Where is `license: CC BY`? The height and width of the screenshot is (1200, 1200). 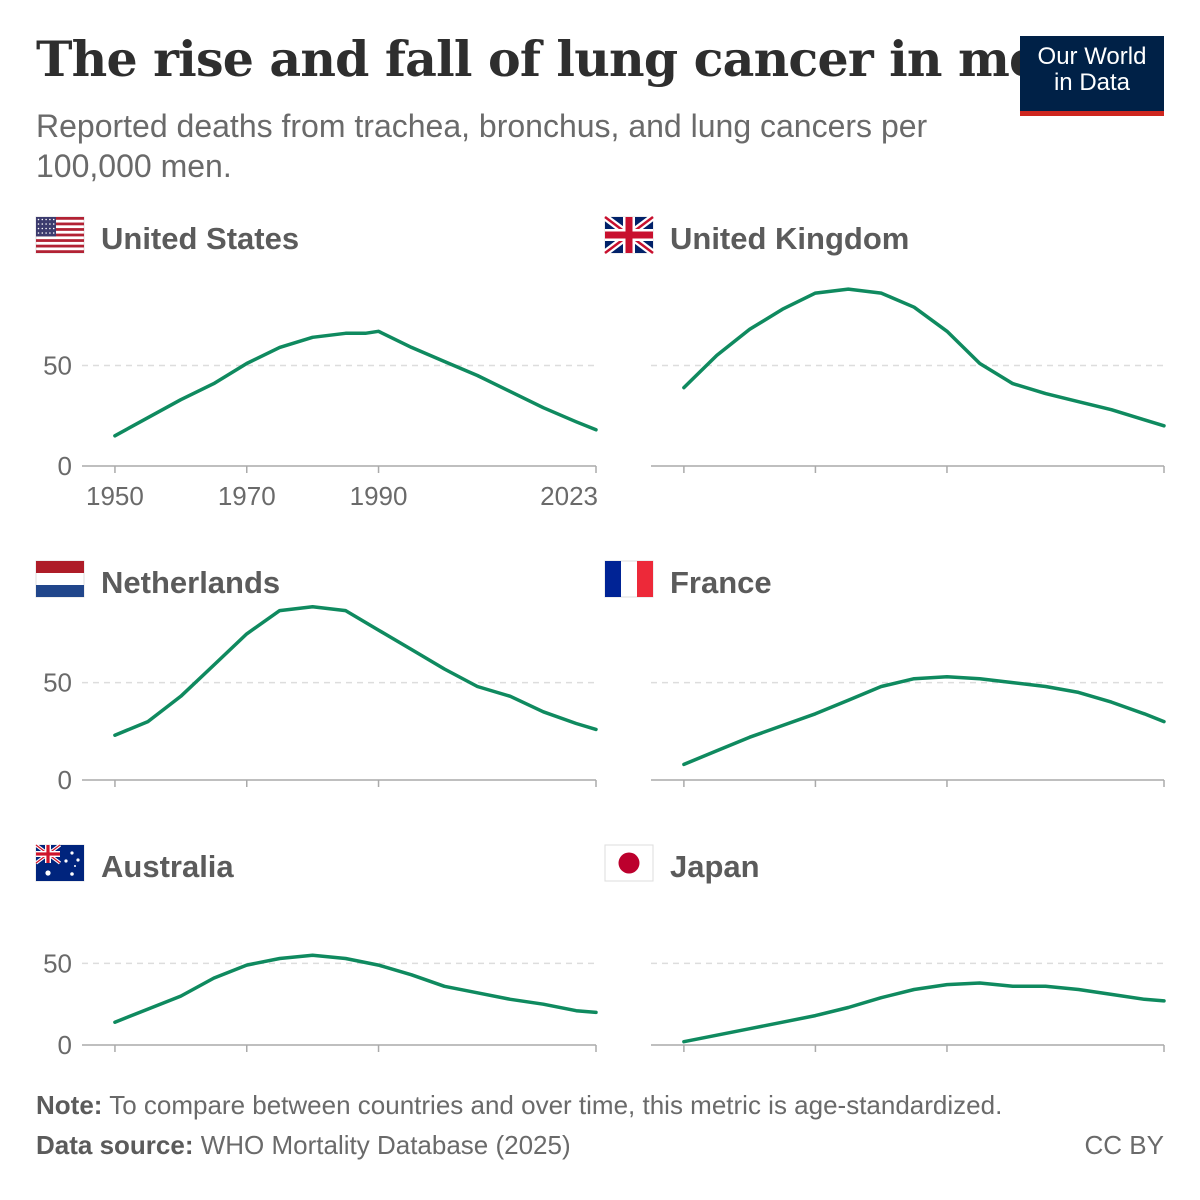 license: CC BY is located at coordinates (1124, 1145).